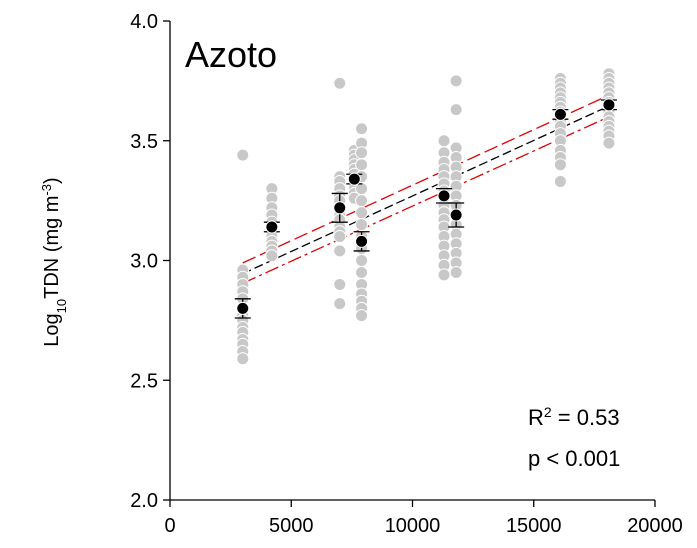 The image size is (697, 548). What do you see at coordinates (231, 54) in the screenshot?
I see `panel-title: Azoto` at bounding box center [231, 54].